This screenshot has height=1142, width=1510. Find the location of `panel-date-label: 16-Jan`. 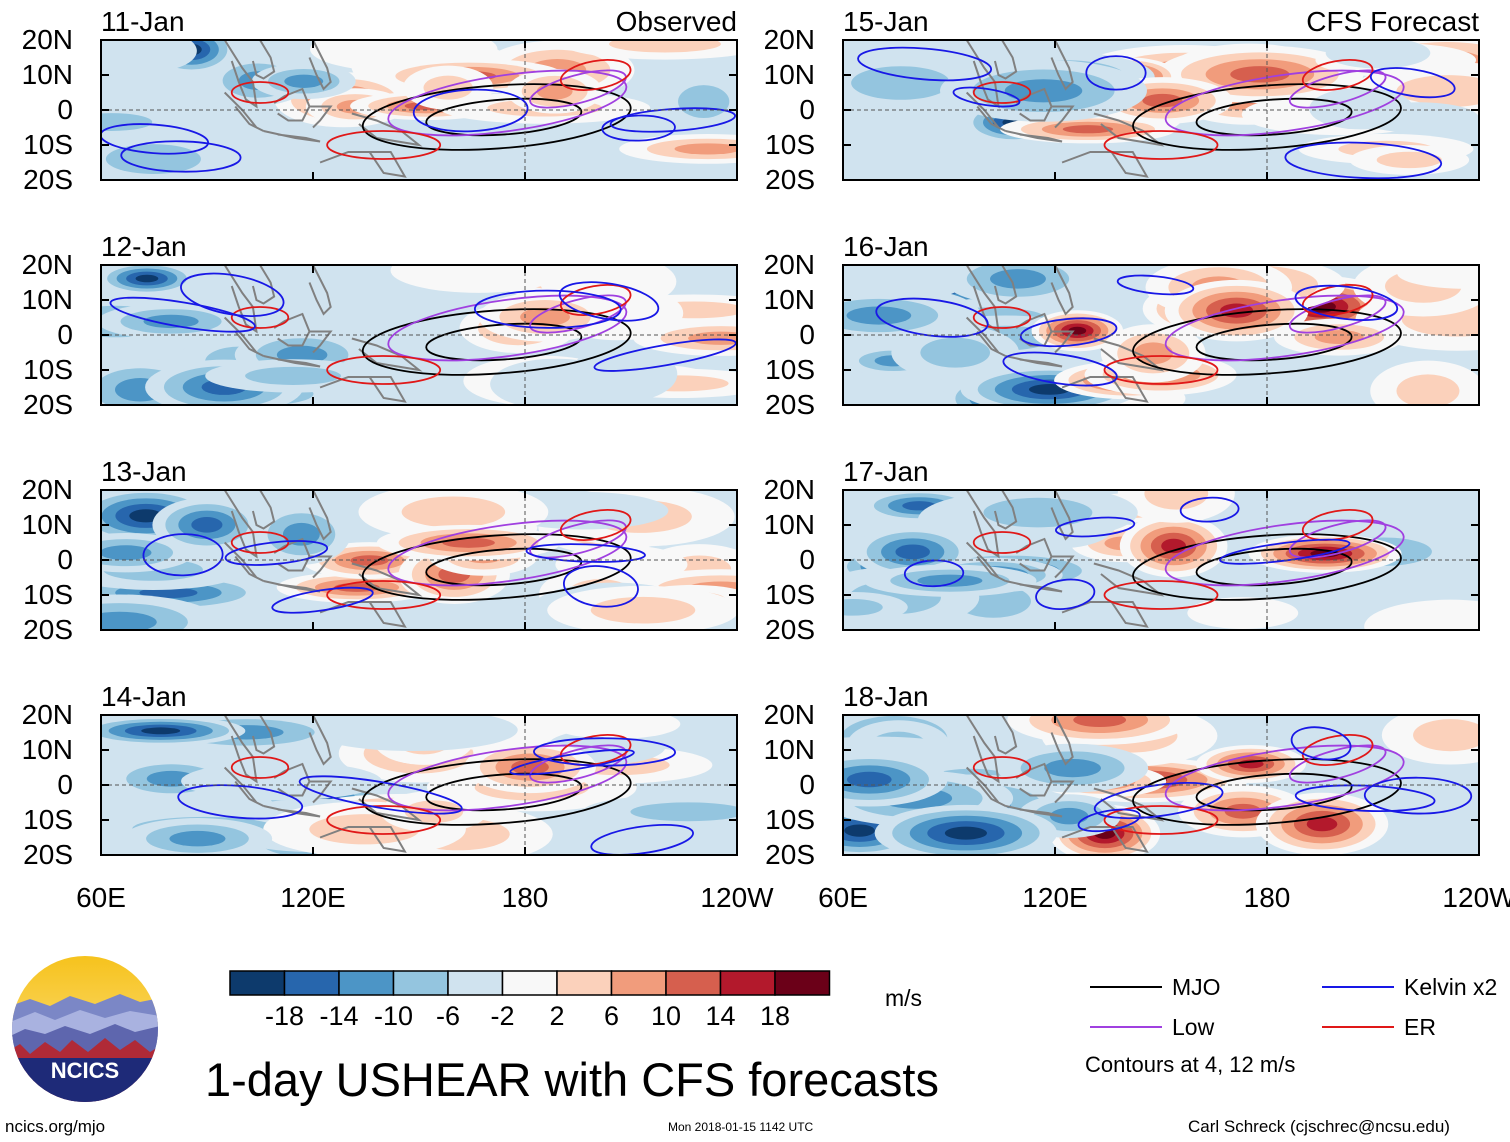

panel-date-label: 16-Jan is located at coordinates (886, 246).